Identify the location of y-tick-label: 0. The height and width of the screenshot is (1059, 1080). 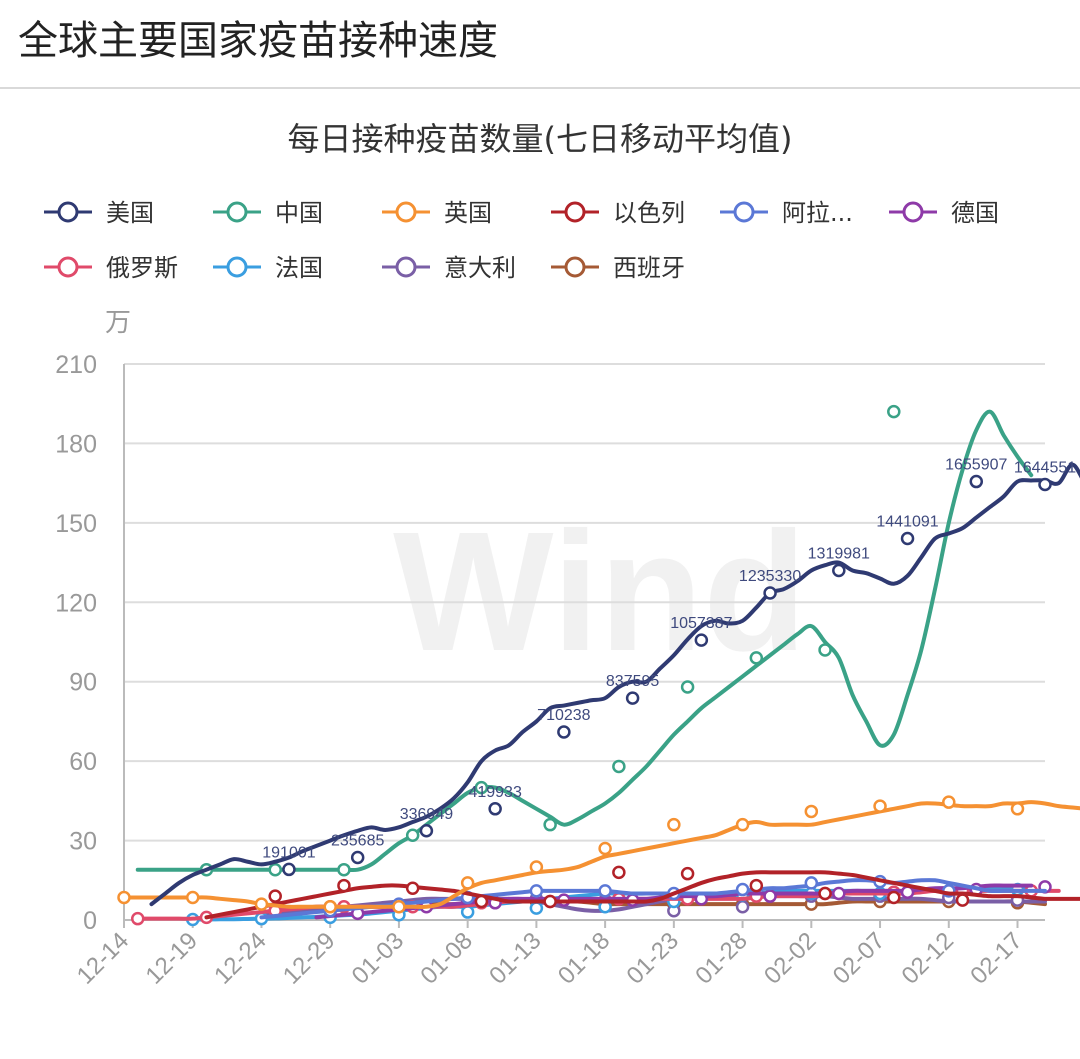
(90, 921).